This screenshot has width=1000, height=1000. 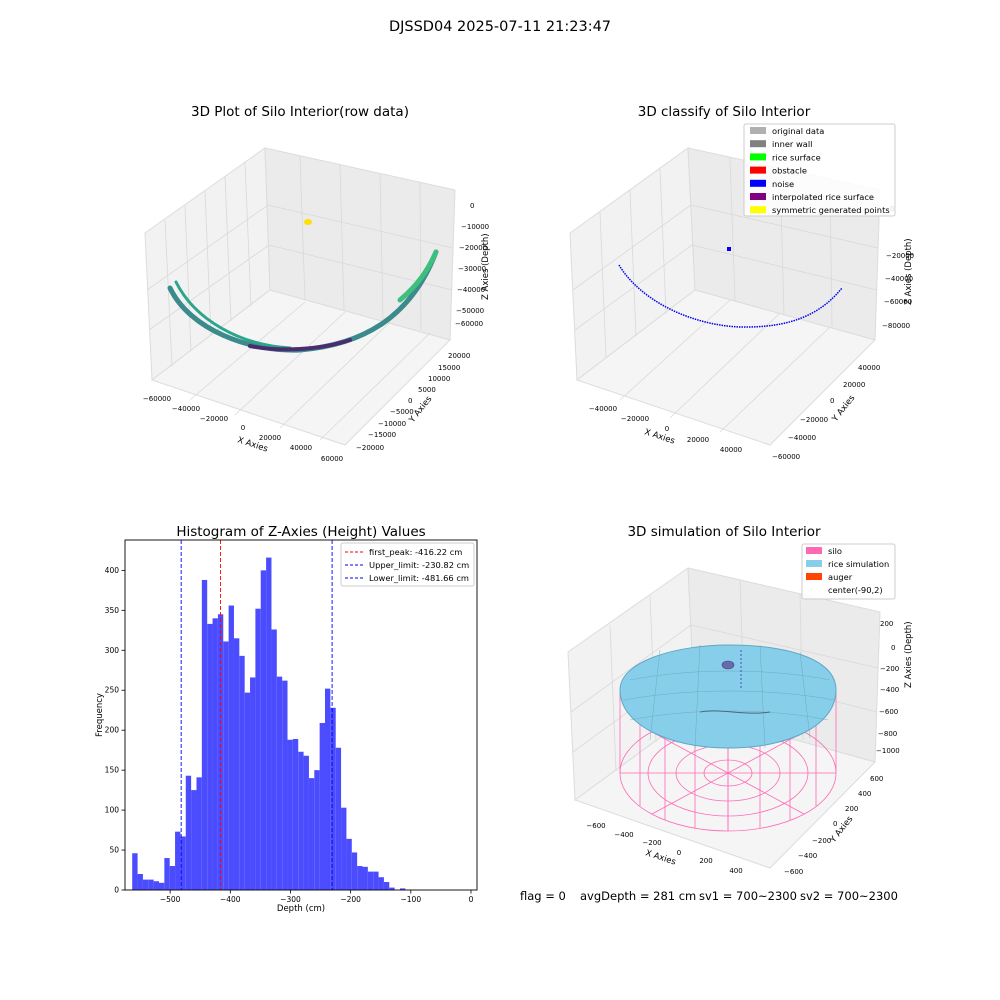 I want to click on raw-grid, so click(x=300, y=298).